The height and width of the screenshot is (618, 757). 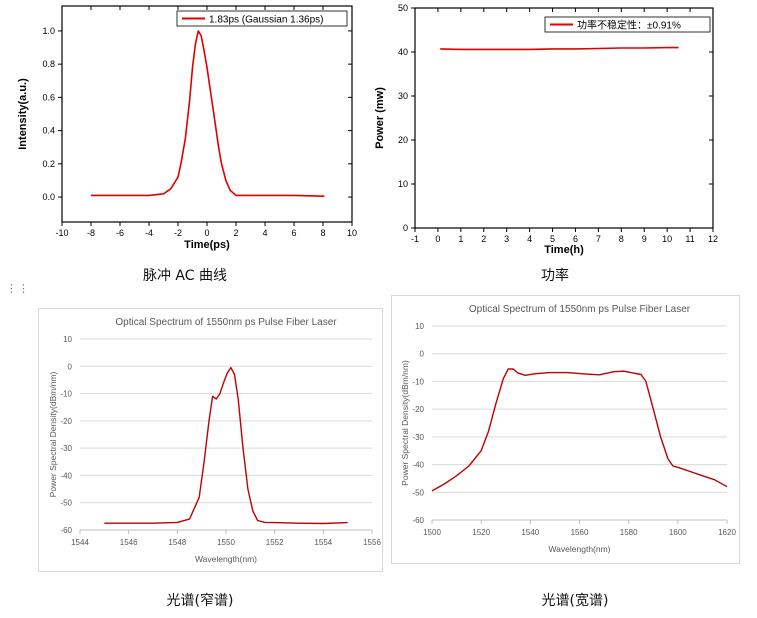 What do you see at coordinates (207, 245) in the screenshot?
I see `x-axis-label: Time(ps)` at bounding box center [207, 245].